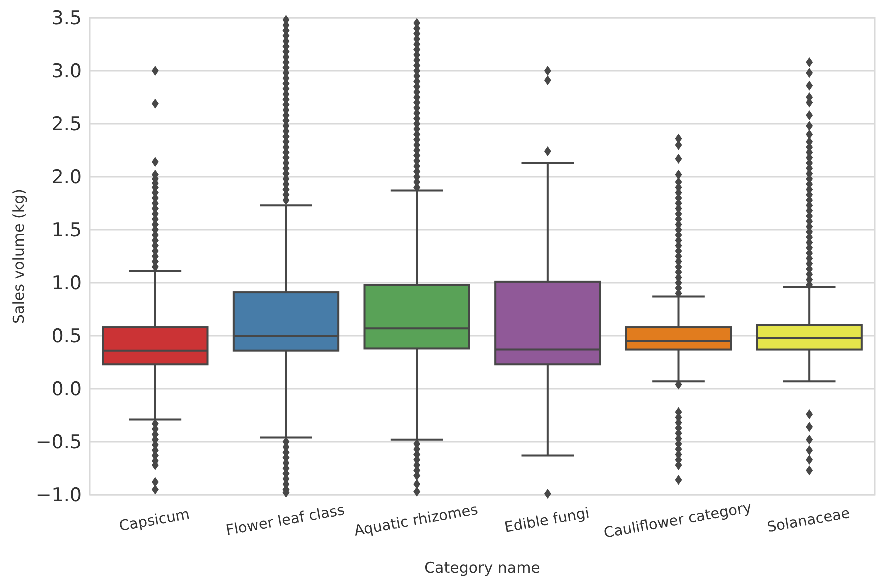  Describe the element at coordinates (416, 521) in the screenshot. I see `x-tick-label: Aquatic rhizomes` at that location.